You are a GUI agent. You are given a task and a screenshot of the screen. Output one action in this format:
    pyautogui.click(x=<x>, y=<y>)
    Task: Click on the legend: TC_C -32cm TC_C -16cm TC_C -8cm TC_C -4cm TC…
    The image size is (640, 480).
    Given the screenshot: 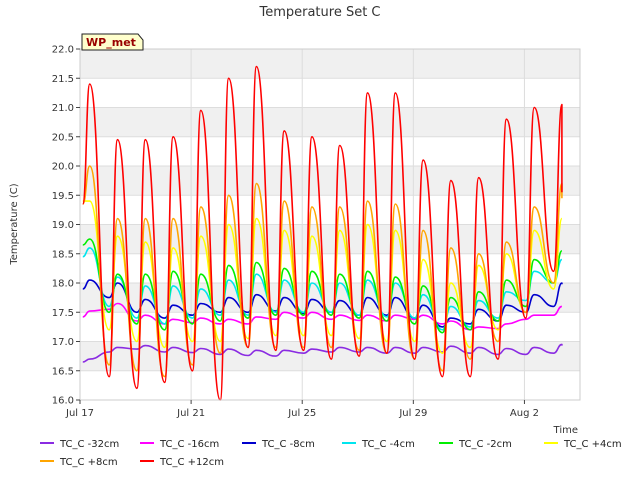 What is the action you would take?
    pyautogui.click(x=331, y=453)
    